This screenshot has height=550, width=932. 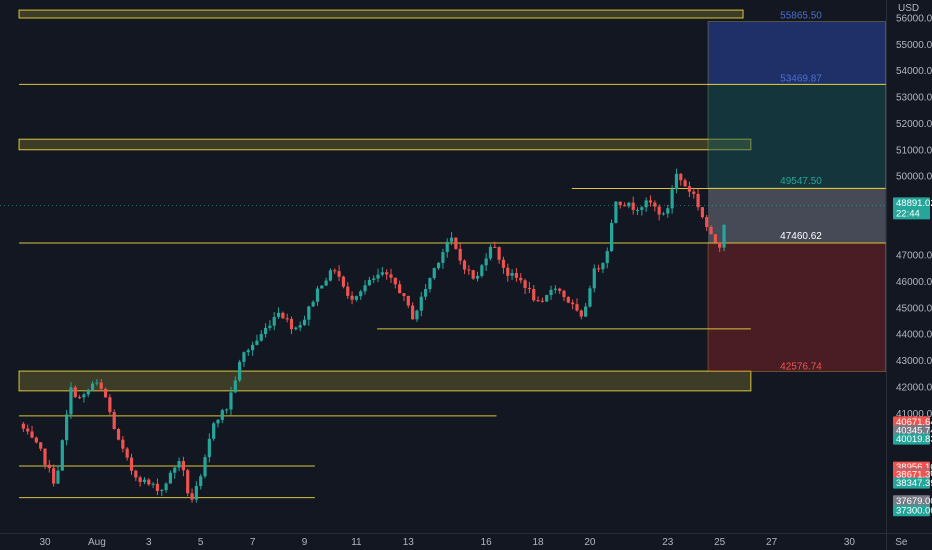 I want to click on price-tag-countdown: 22:44, so click(x=908, y=213).